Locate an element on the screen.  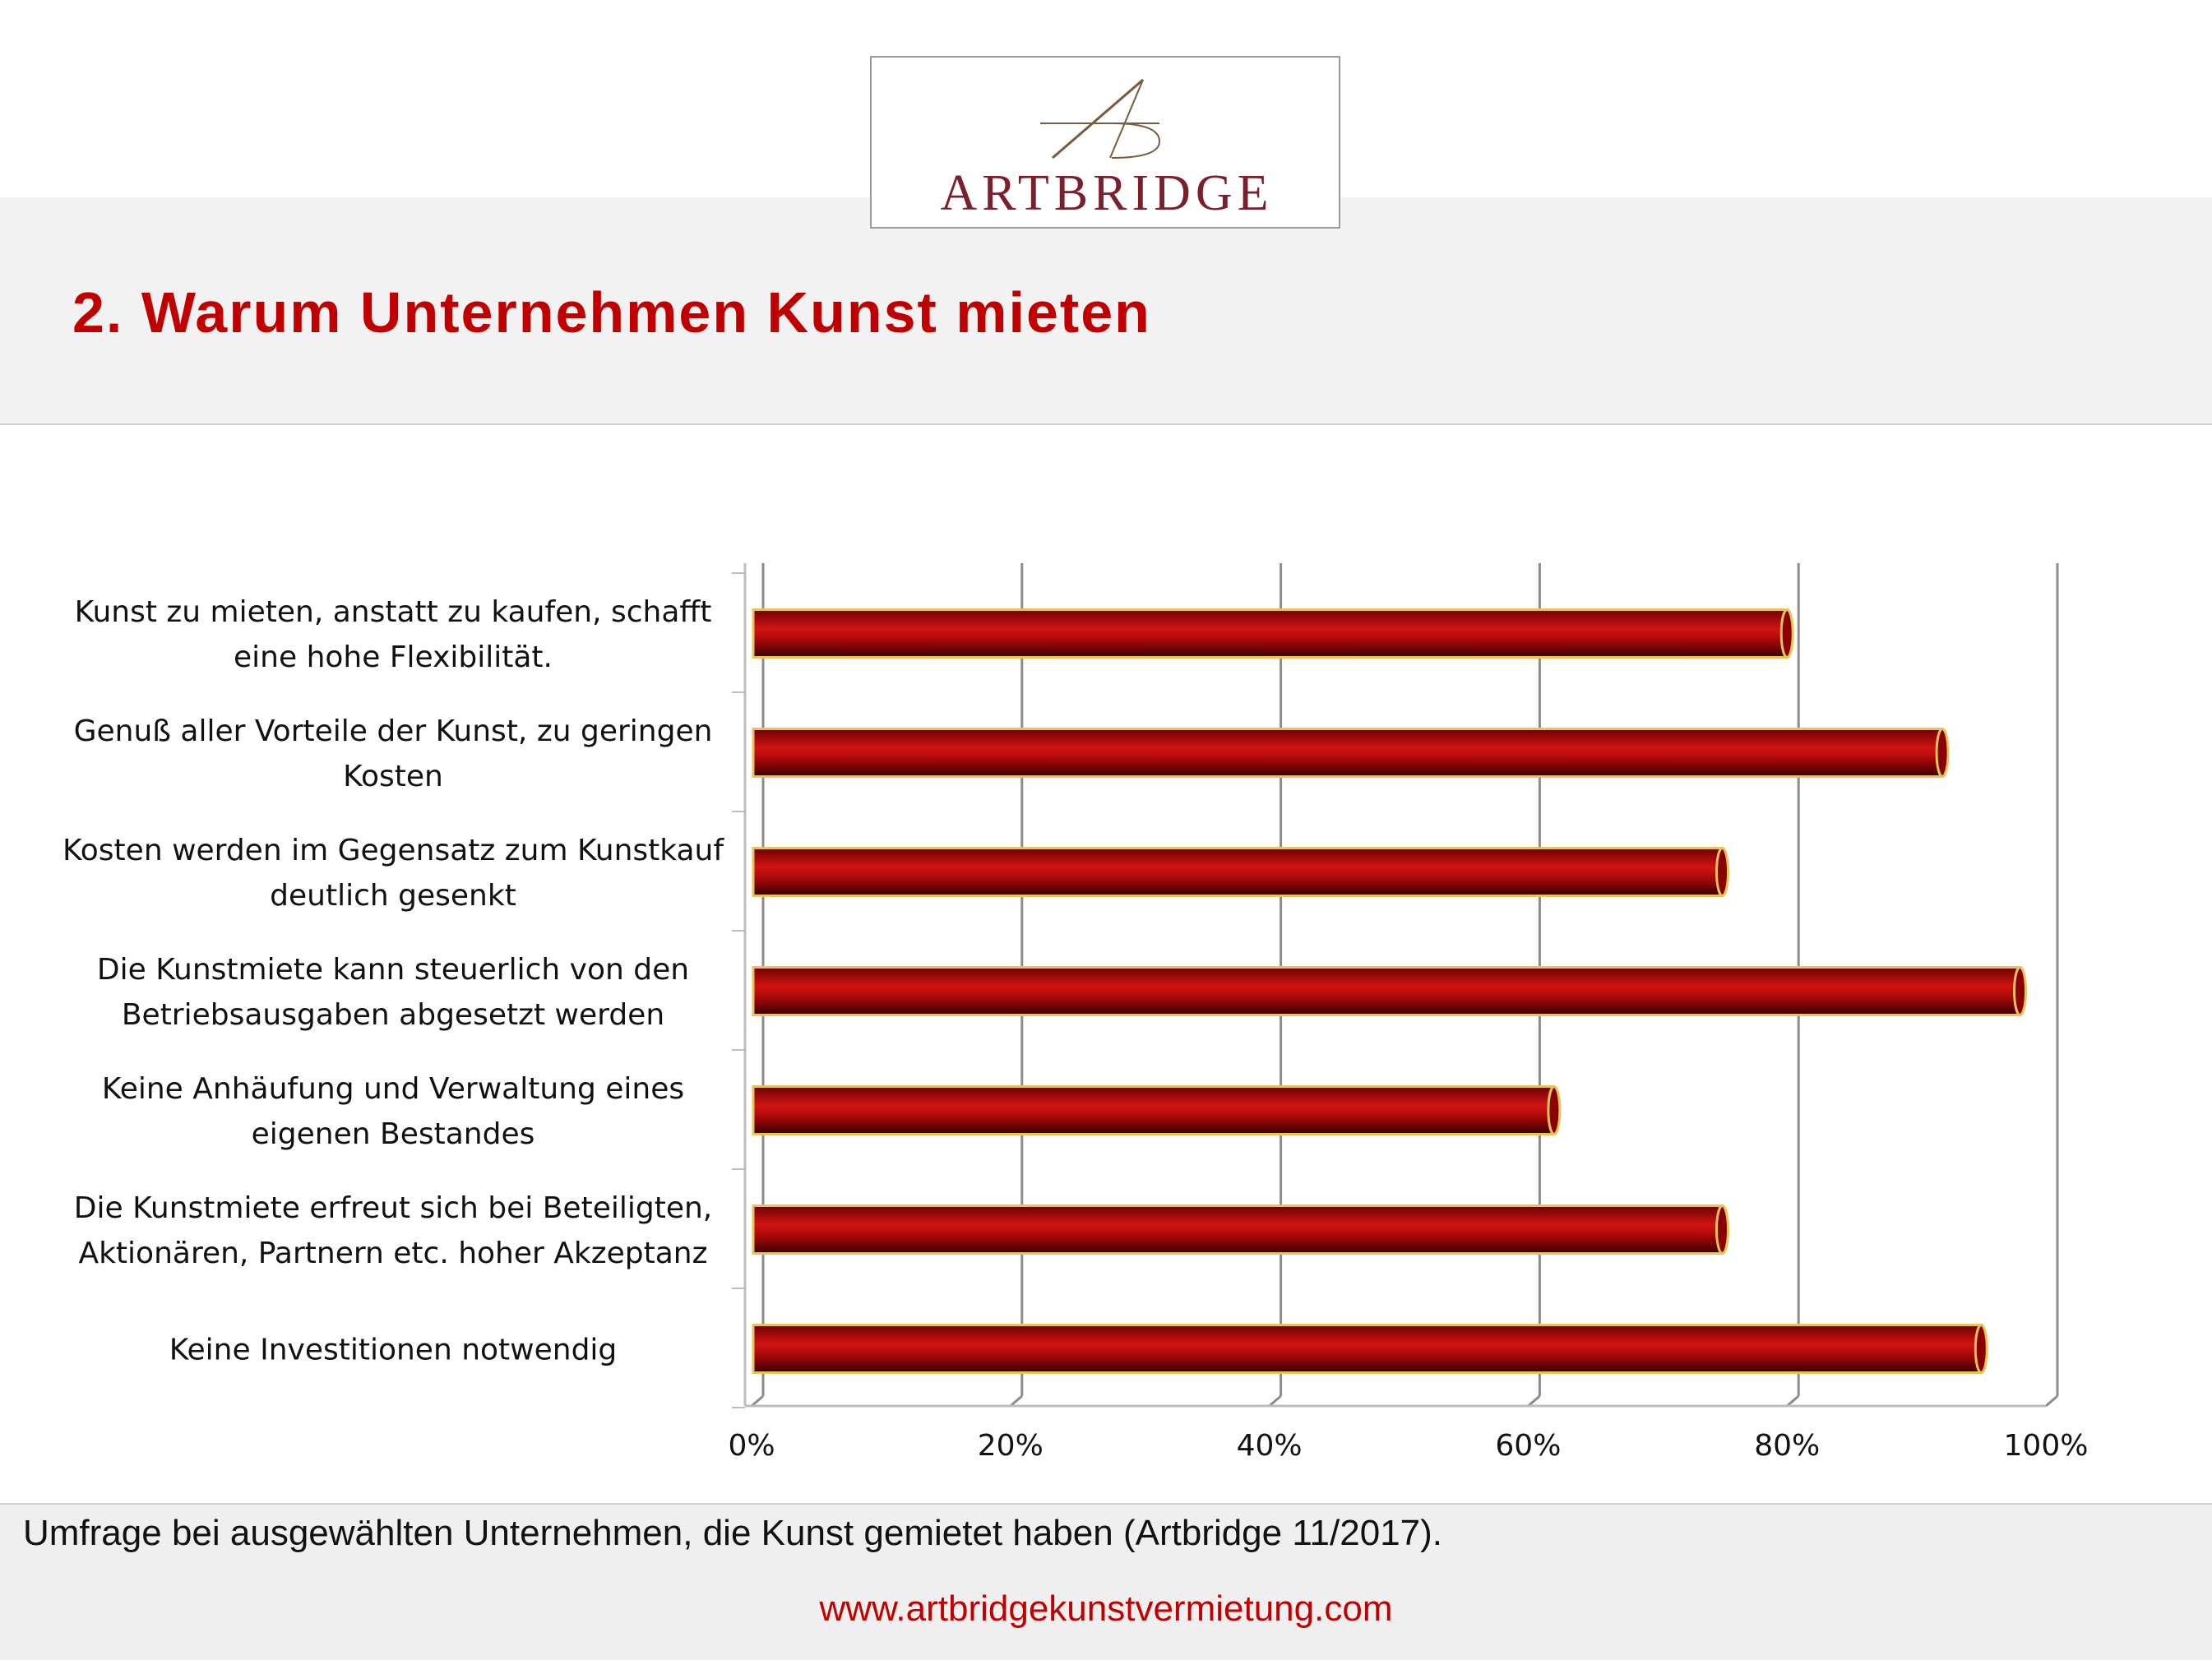
category-label: Keine Investitionen notwendig is located at coordinates (393, 1350).